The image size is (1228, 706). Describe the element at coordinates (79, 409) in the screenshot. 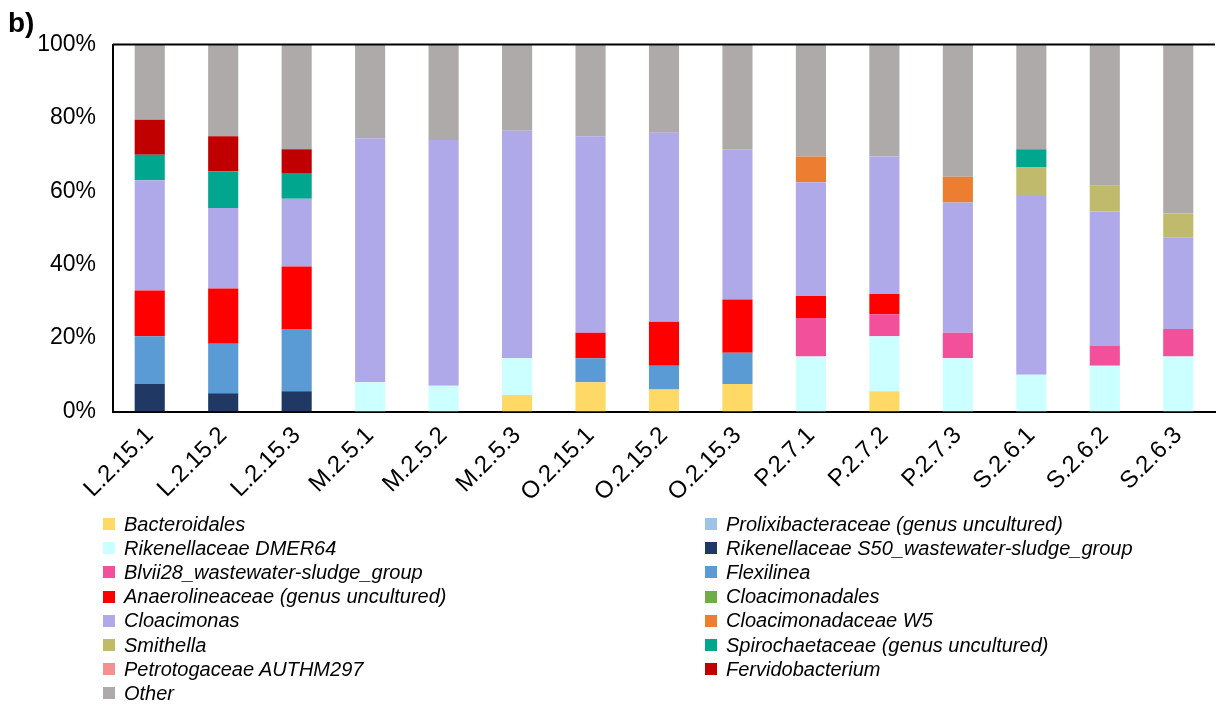

I see `y-tick-label: 0%` at that location.